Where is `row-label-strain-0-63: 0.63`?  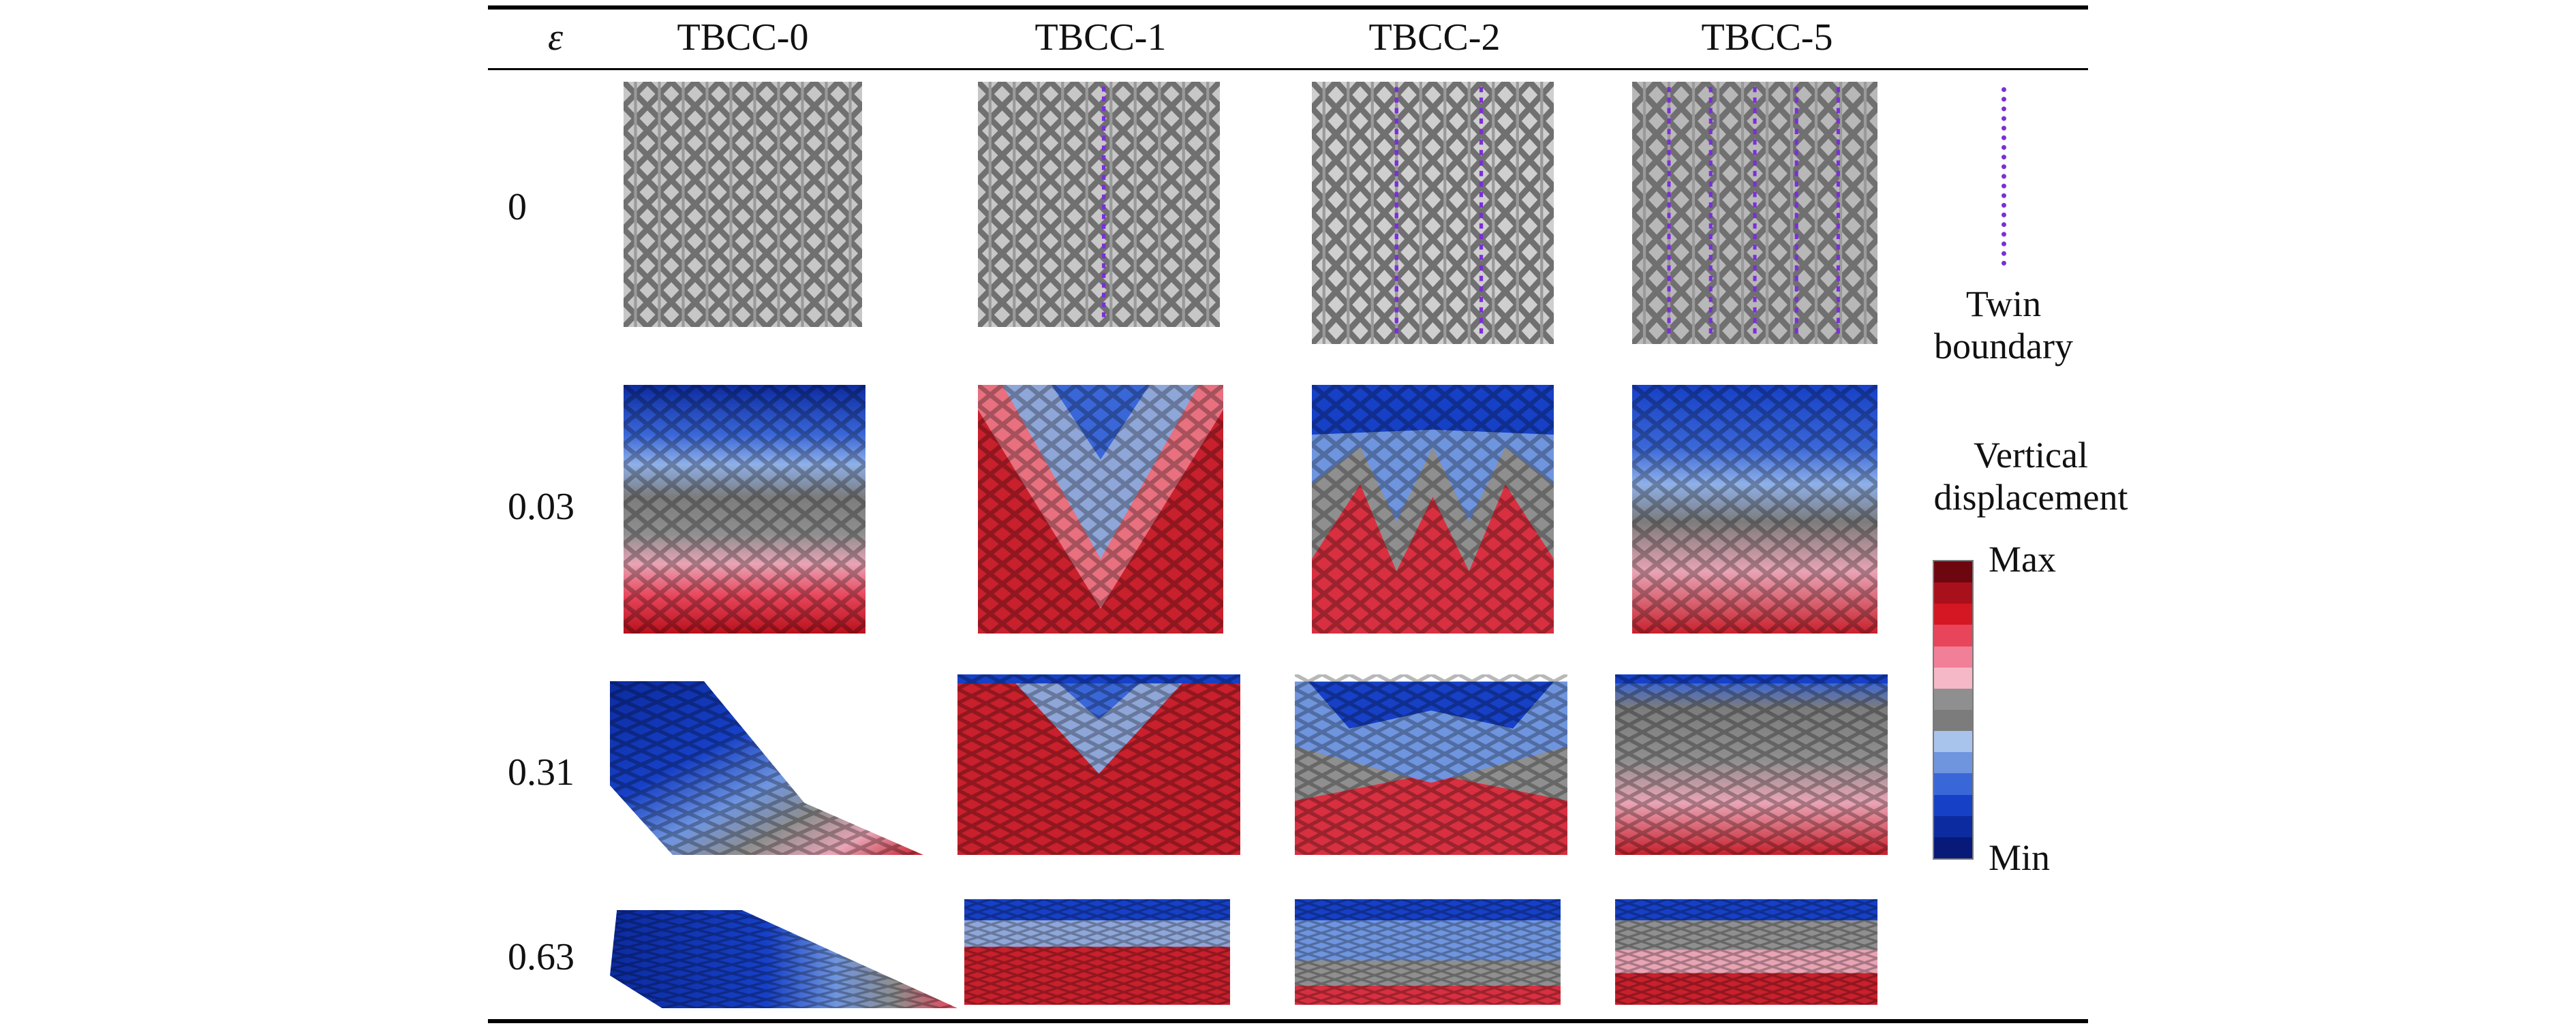 row-label-strain-0-63: 0.63 is located at coordinates (541, 957).